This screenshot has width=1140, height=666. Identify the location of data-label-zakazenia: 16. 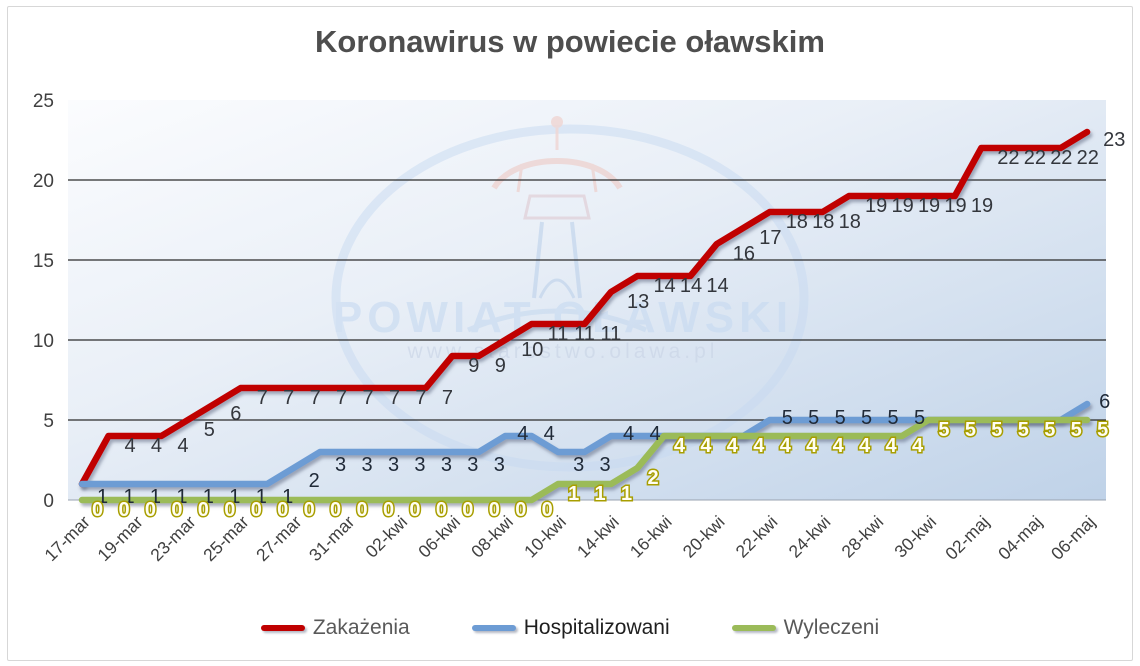
(744, 254).